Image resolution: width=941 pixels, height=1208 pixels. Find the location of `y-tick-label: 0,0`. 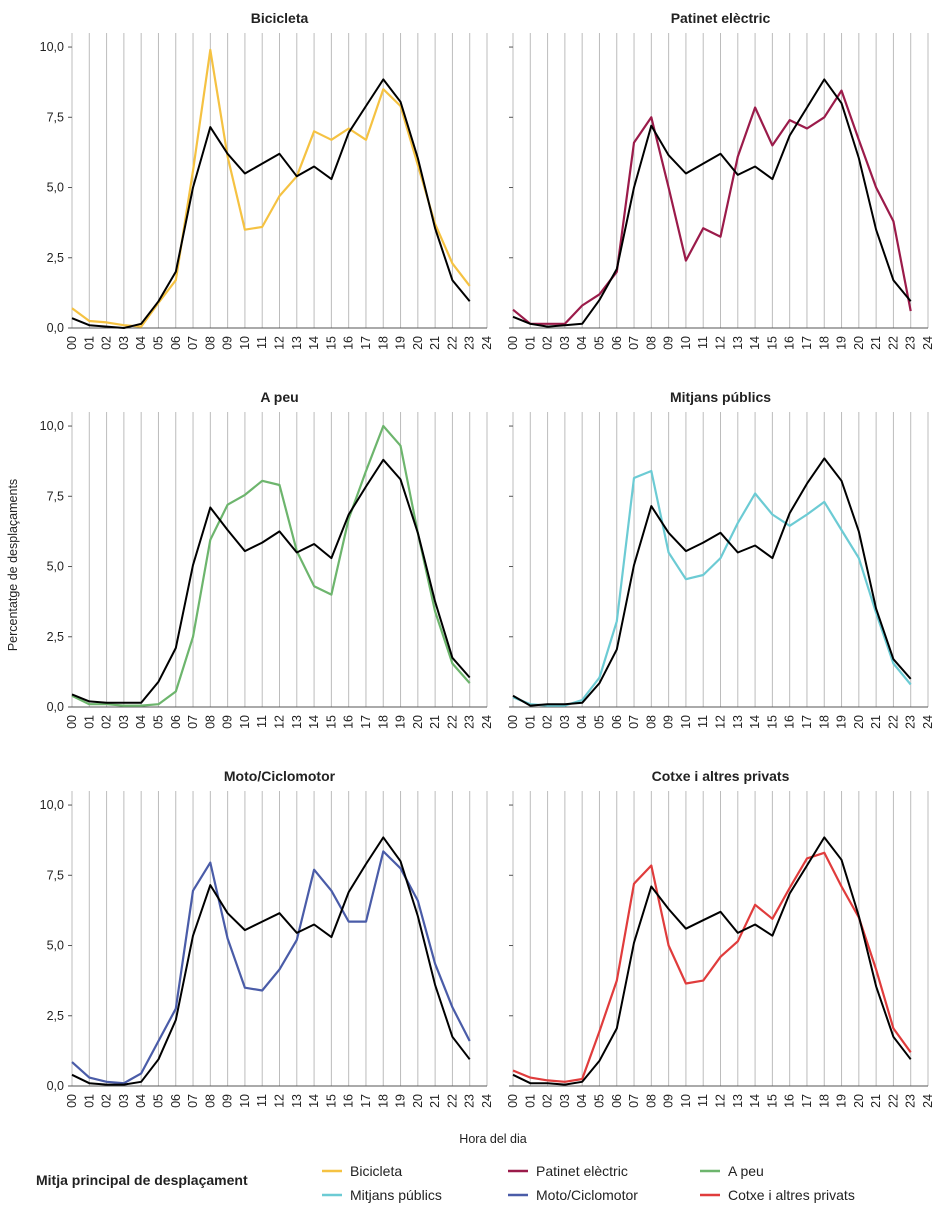

y-tick-label: 0,0 is located at coordinates (55, 707).